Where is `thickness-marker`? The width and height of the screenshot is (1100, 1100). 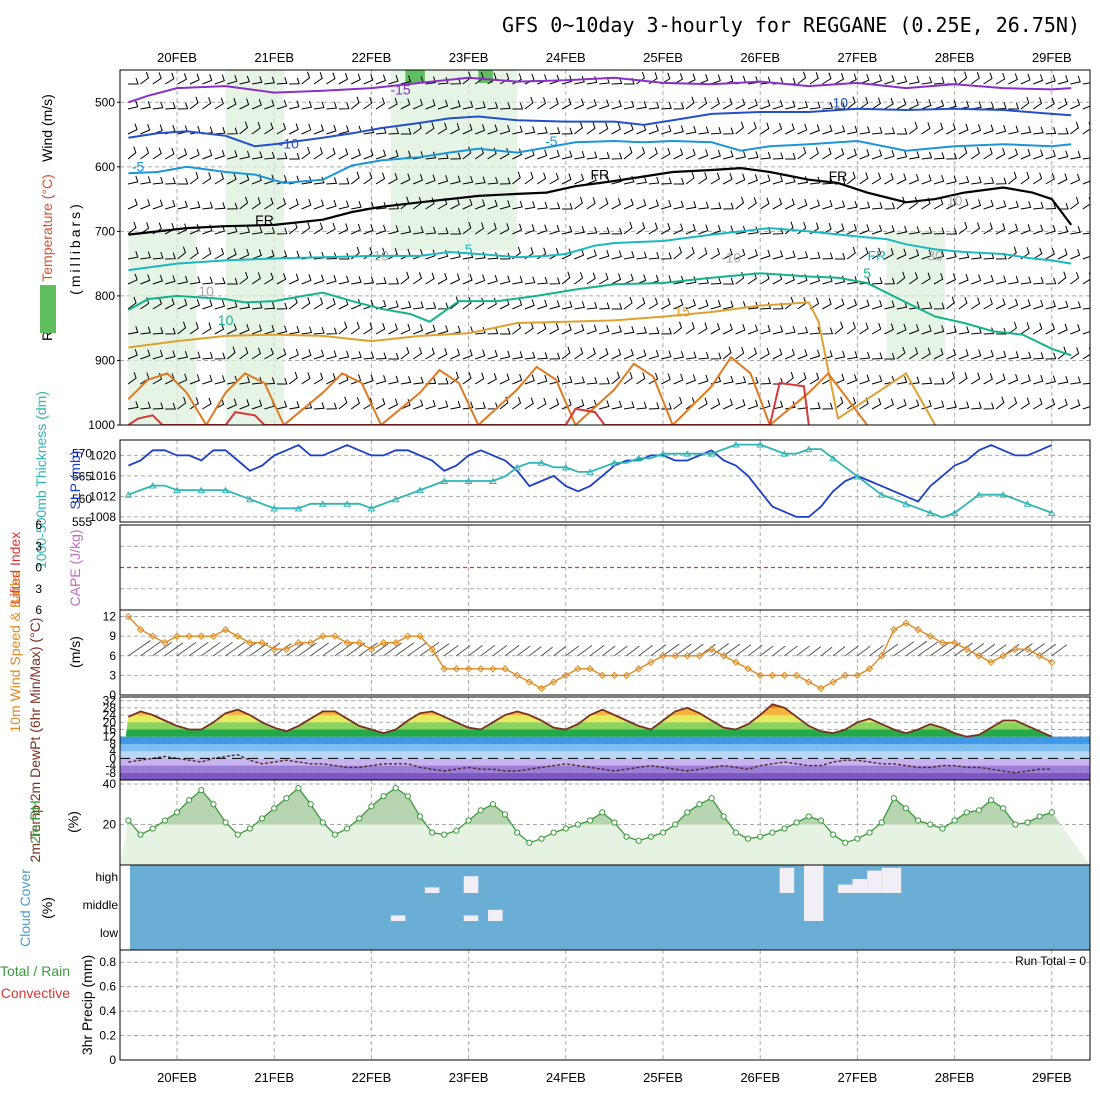 thickness-marker is located at coordinates (395, 499).